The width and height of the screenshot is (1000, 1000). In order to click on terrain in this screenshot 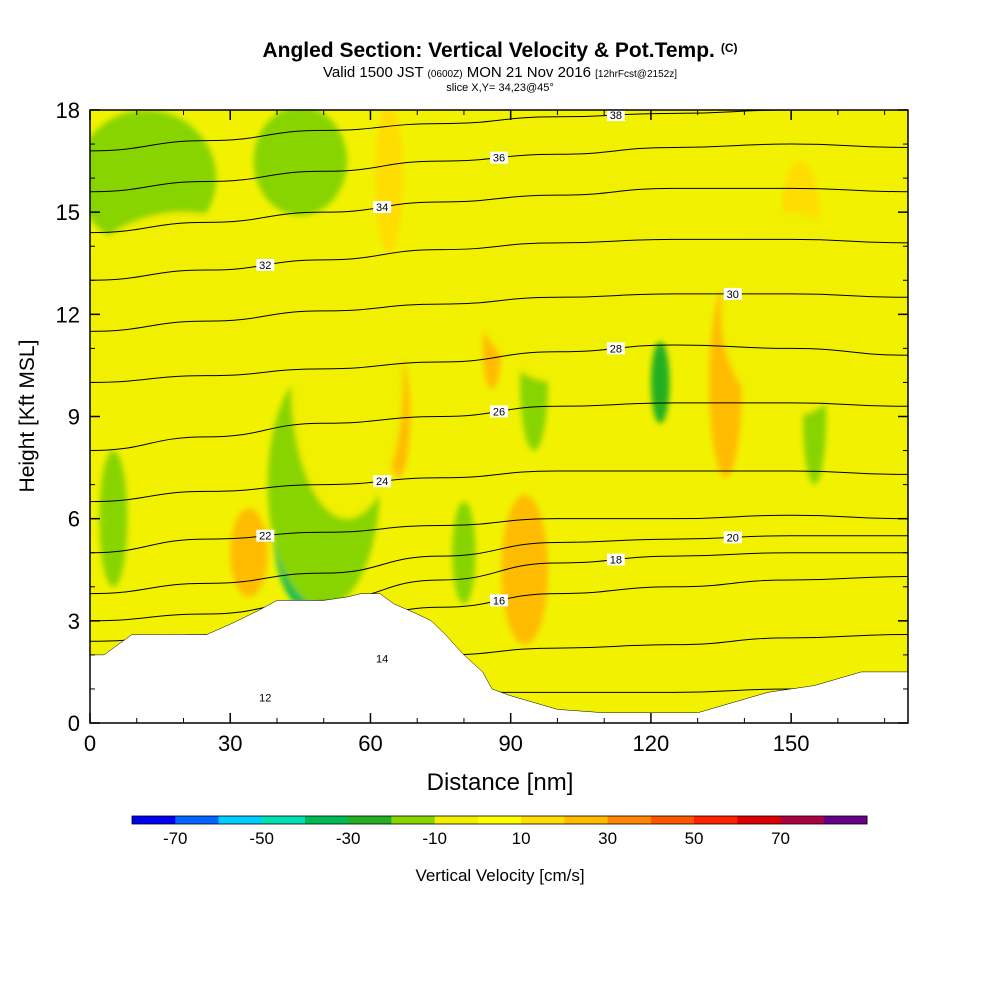, I will do `click(499, 658)`.